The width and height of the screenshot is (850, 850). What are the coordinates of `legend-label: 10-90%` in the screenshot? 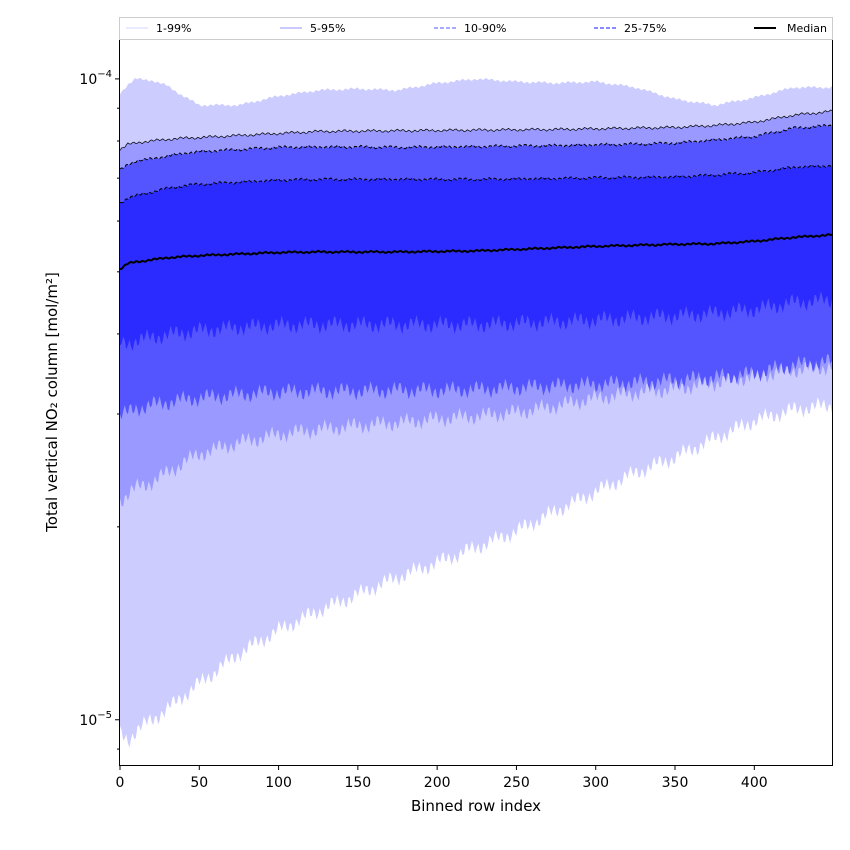 It's located at (485, 28).